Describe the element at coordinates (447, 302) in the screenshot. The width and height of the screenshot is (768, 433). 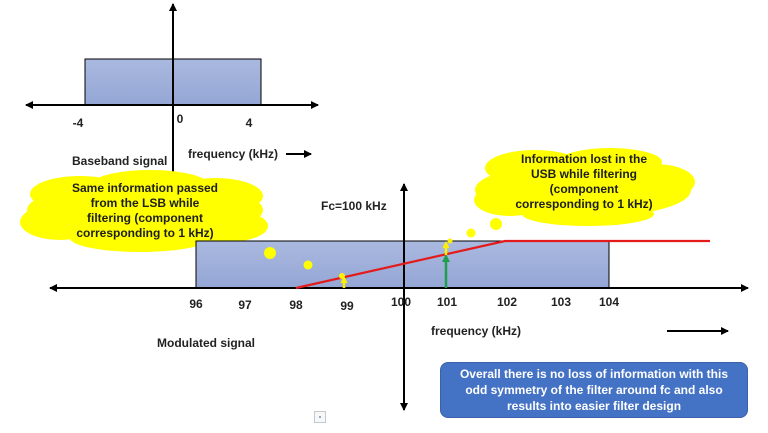
I see `modulated-tick-label: 101` at that location.